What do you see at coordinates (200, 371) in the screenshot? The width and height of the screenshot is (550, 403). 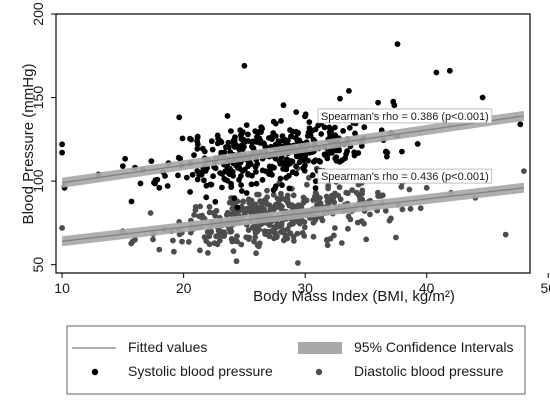 I see `legend-systolic-label: Systolic blood pressure` at bounding box center [200, 371].